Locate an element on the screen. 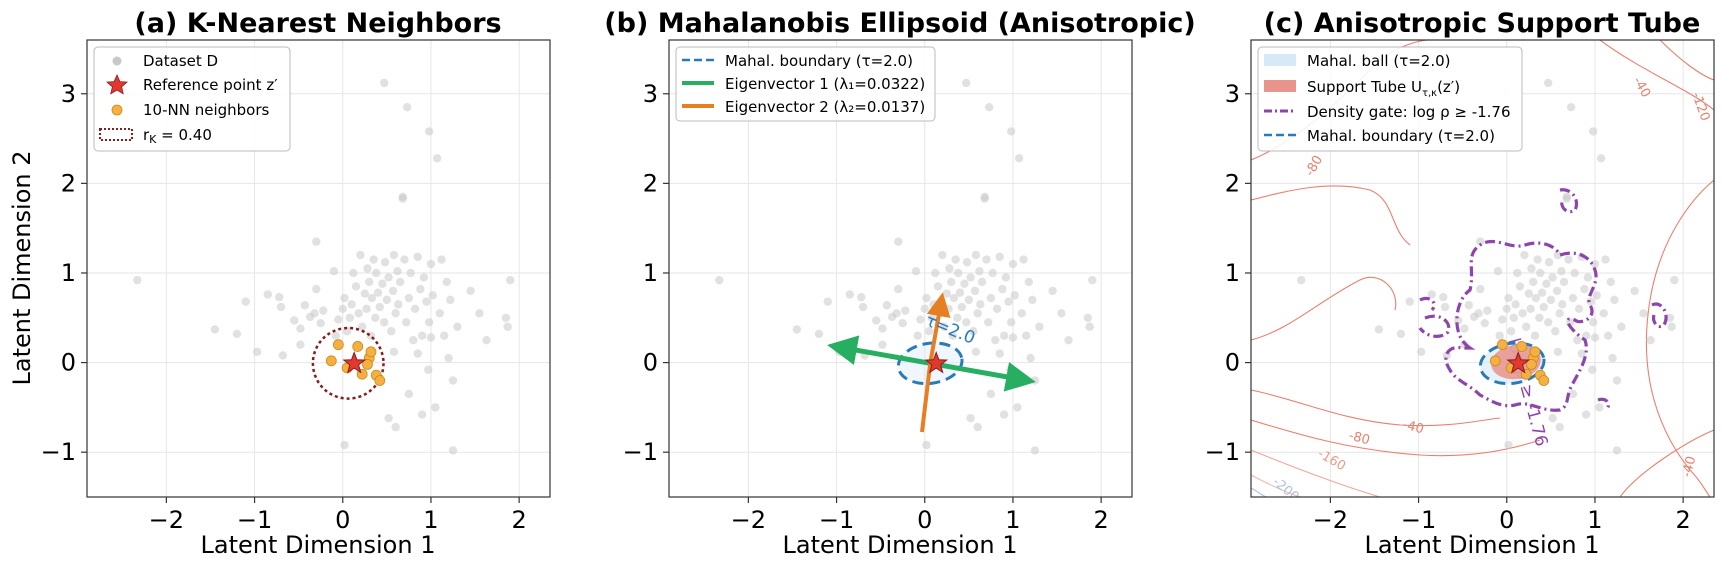 This screenshot has width=1723, height=569. y-tick-label: 1 is located at coordinates (650, 273).